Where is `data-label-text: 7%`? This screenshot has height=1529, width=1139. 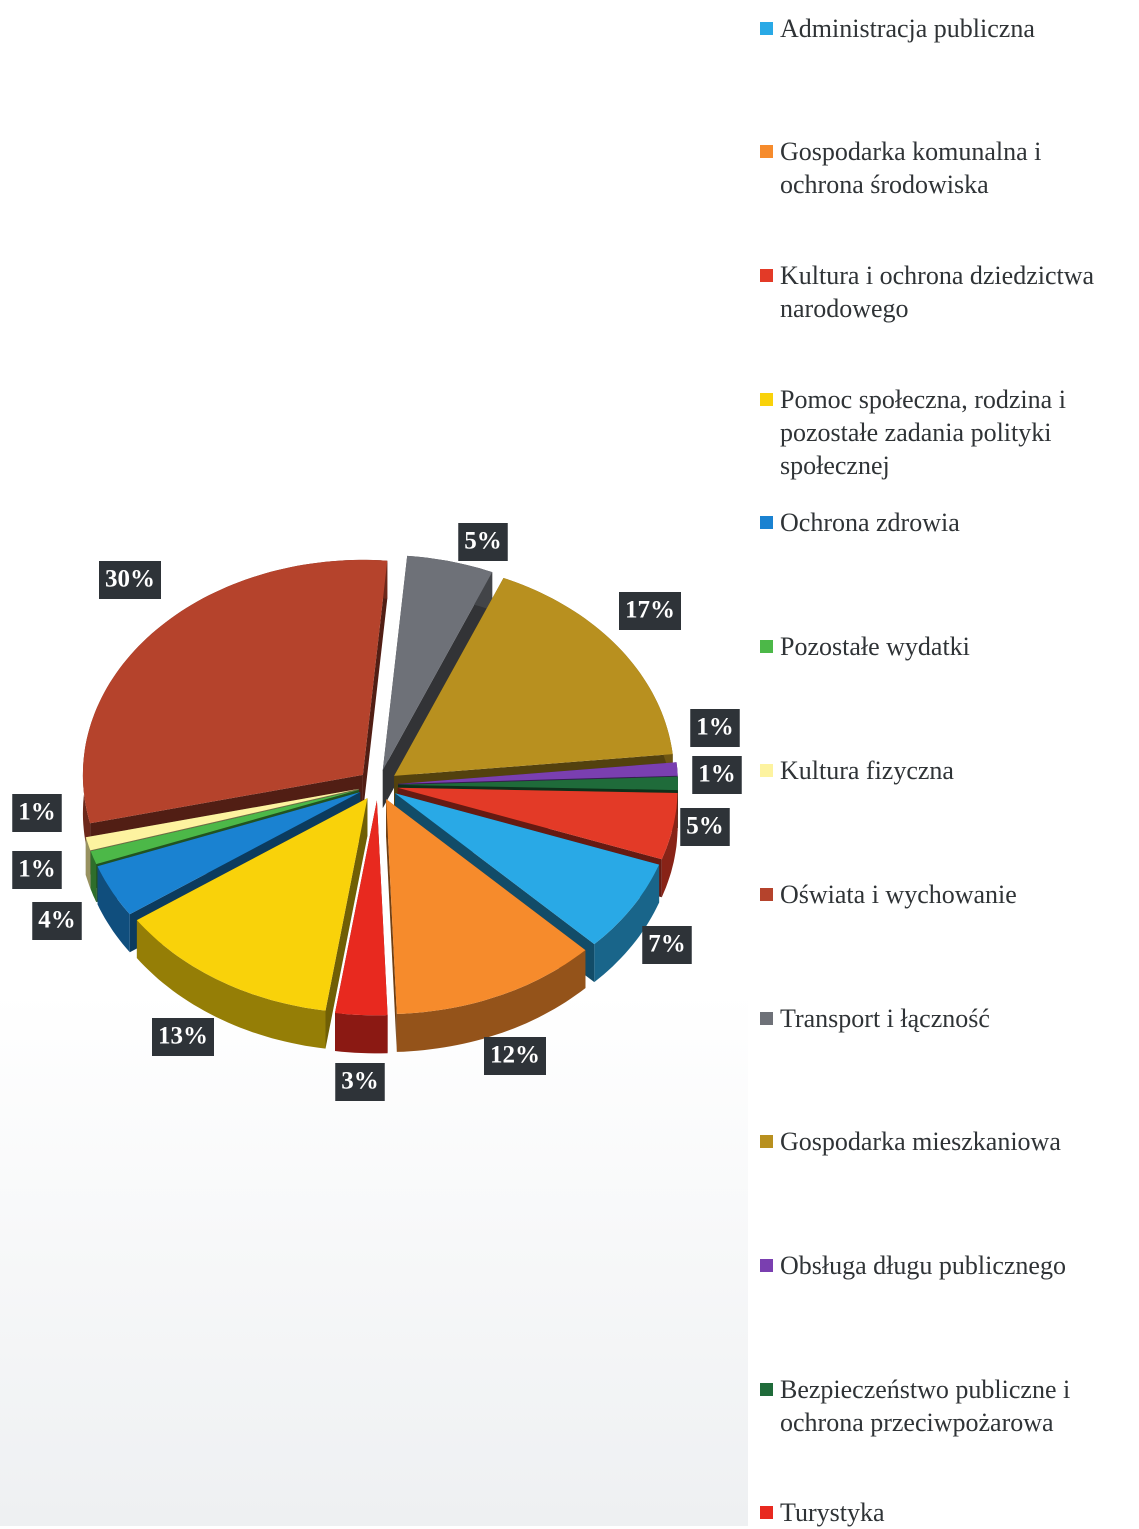 data-label-text: 7% is located at coordinates (667, 944).